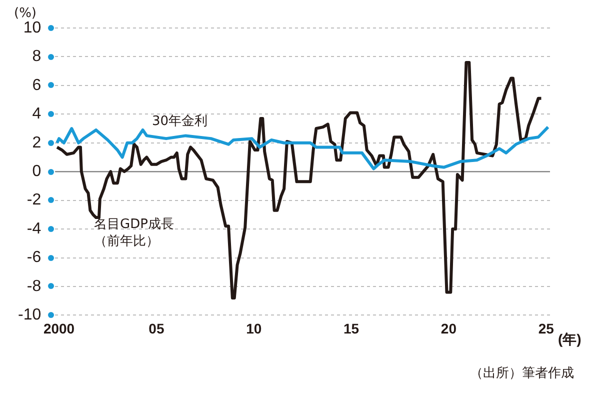 The image size is (600, 396). I want to click on x-tick-label: 10, so click(254, 328).